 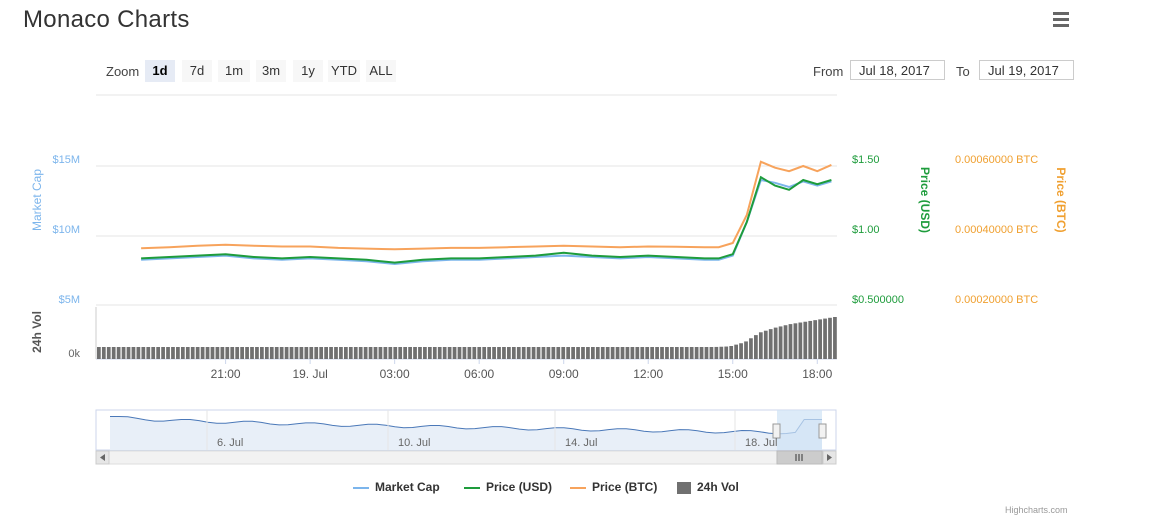 I want to click on legend-line-icon, so click(x=361, y=487).